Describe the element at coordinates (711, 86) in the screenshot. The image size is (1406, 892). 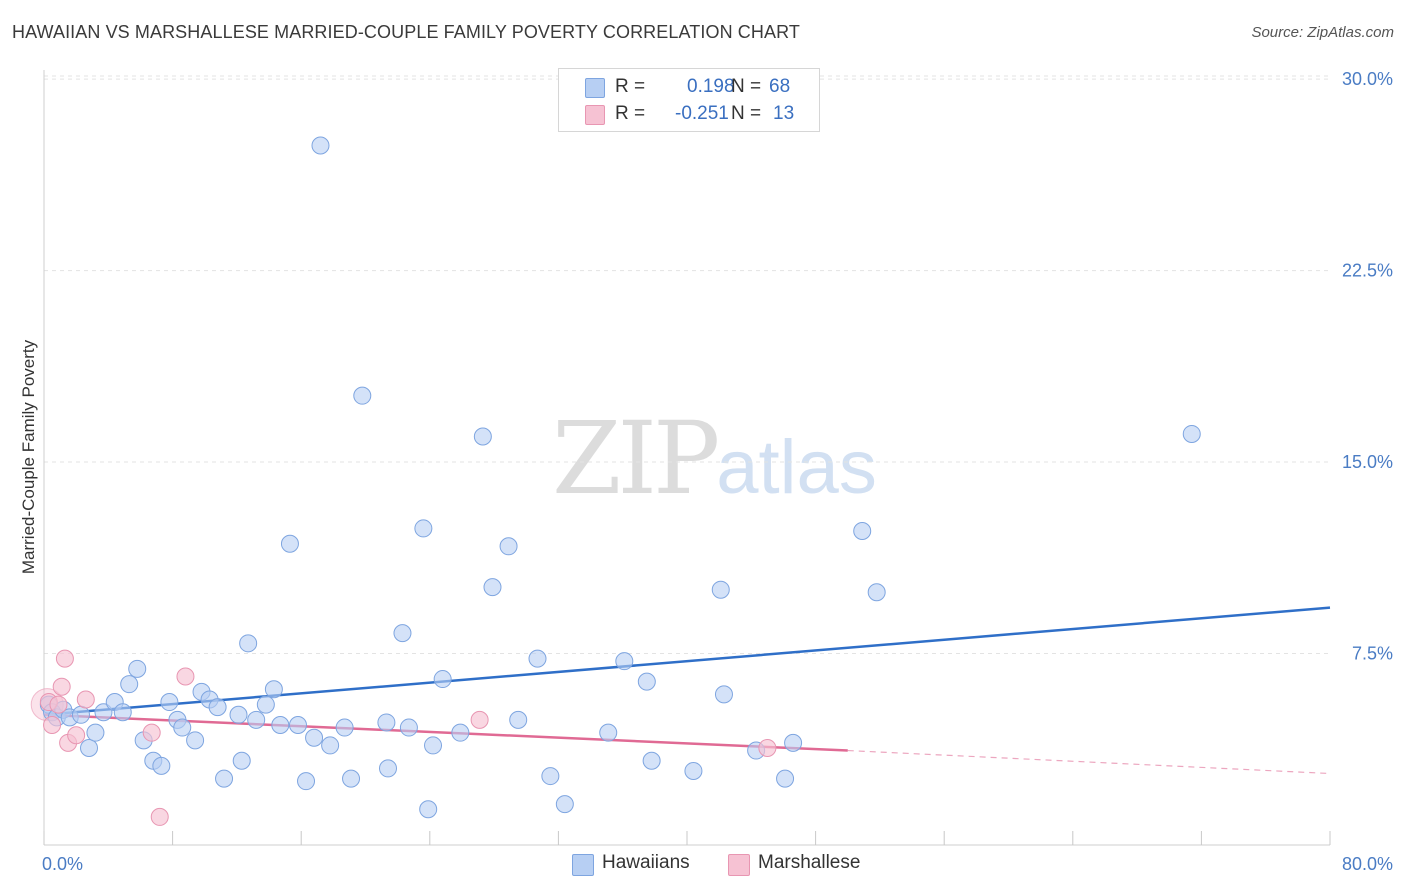
I see `legend-r-value: 0.198` at that location.